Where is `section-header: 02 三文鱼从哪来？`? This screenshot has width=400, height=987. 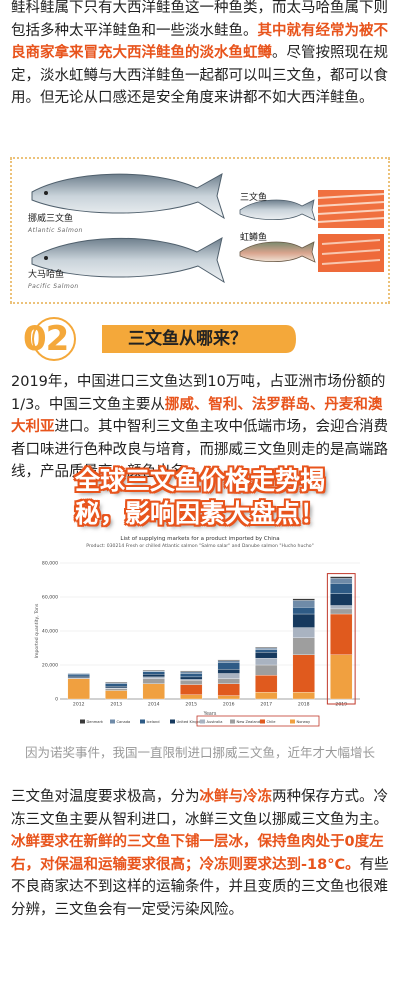 section-header: 02 三文鱼从哪来？ is located at coordinates (200, 339).